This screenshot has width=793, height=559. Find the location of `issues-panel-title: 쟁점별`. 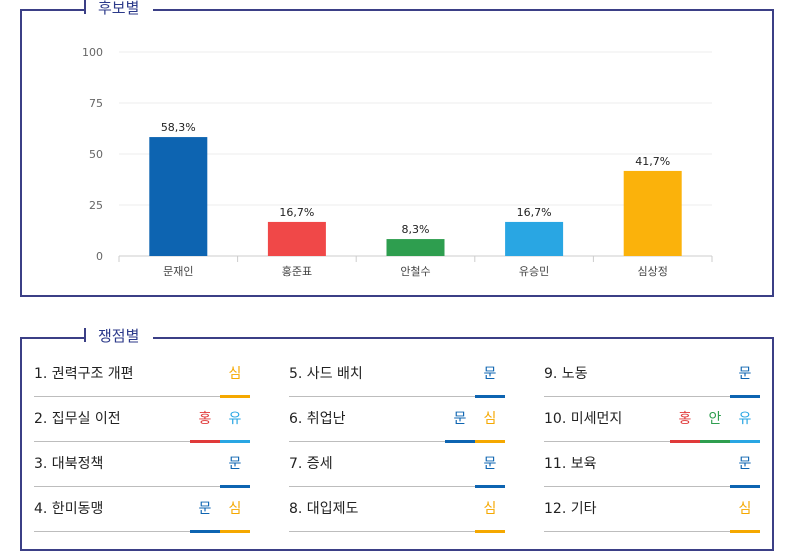

issues-panel-title: 쟁점별 is located at coordinates (119, 336).